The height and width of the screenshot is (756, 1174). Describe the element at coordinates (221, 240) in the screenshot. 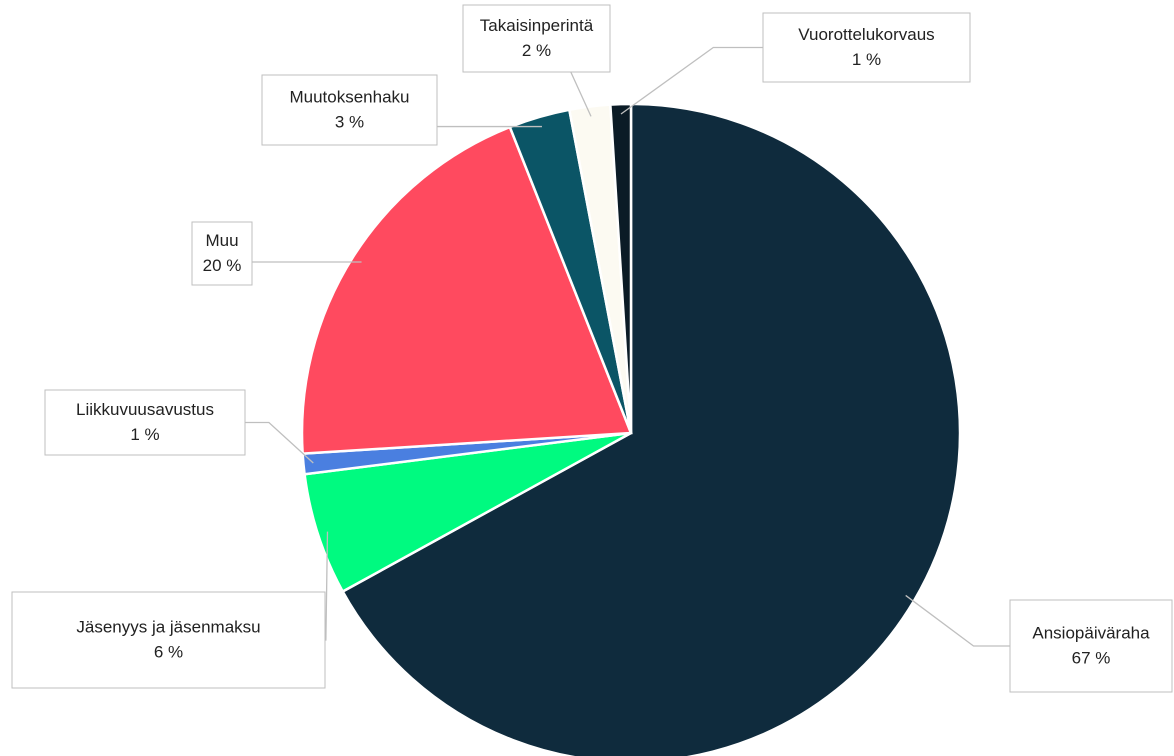

I see `slice-label: Muu` at that location.